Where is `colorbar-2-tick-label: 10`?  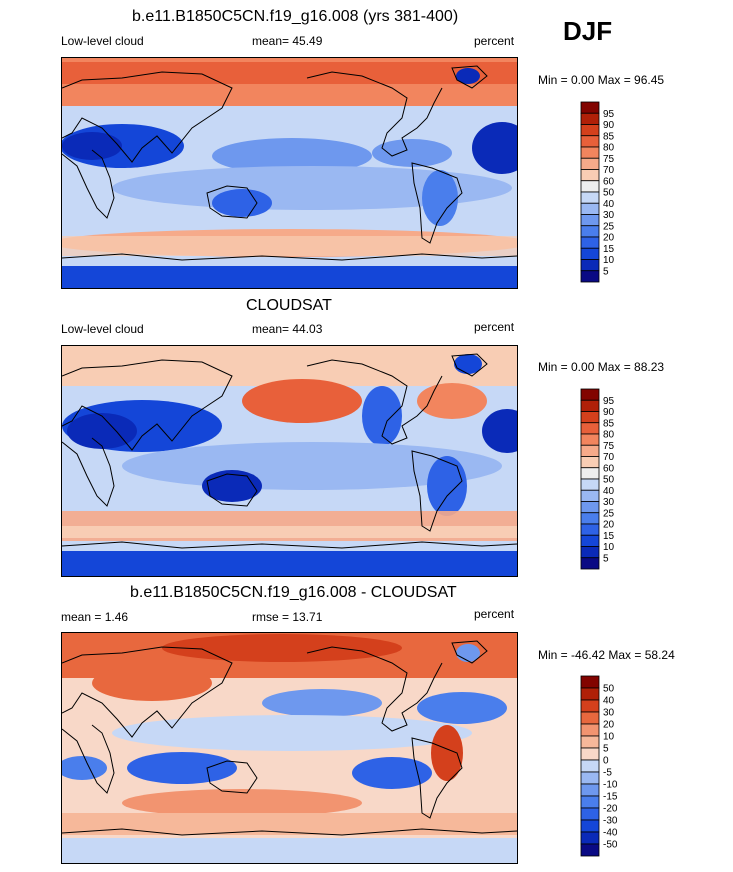 colorbar-2-tick-label: 10 is located at coordinates (609, 547).